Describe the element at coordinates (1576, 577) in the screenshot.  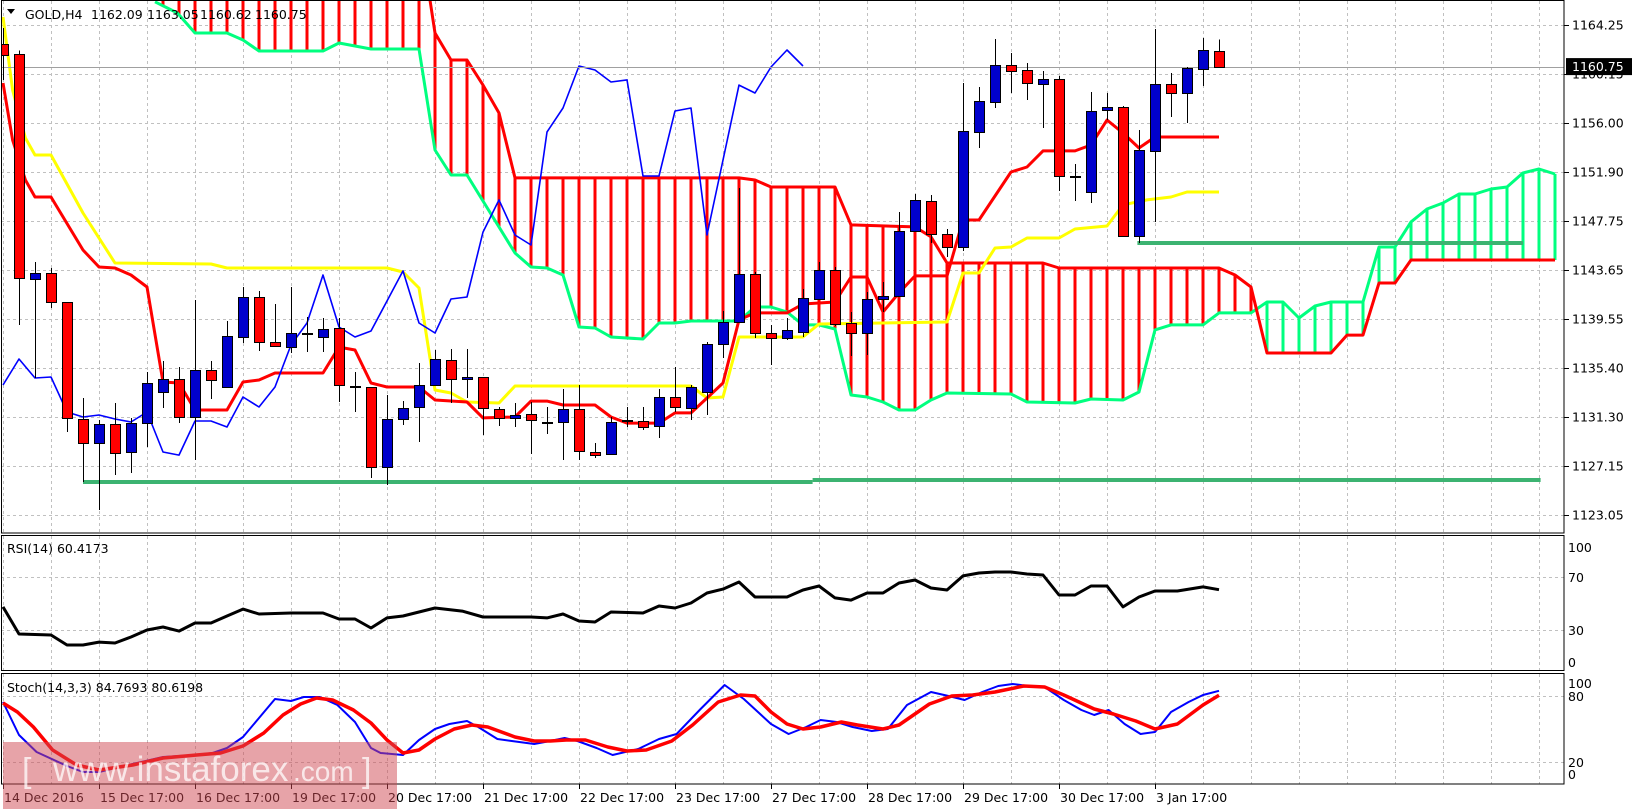
I see `rsi-axis-label: 70` at that location.